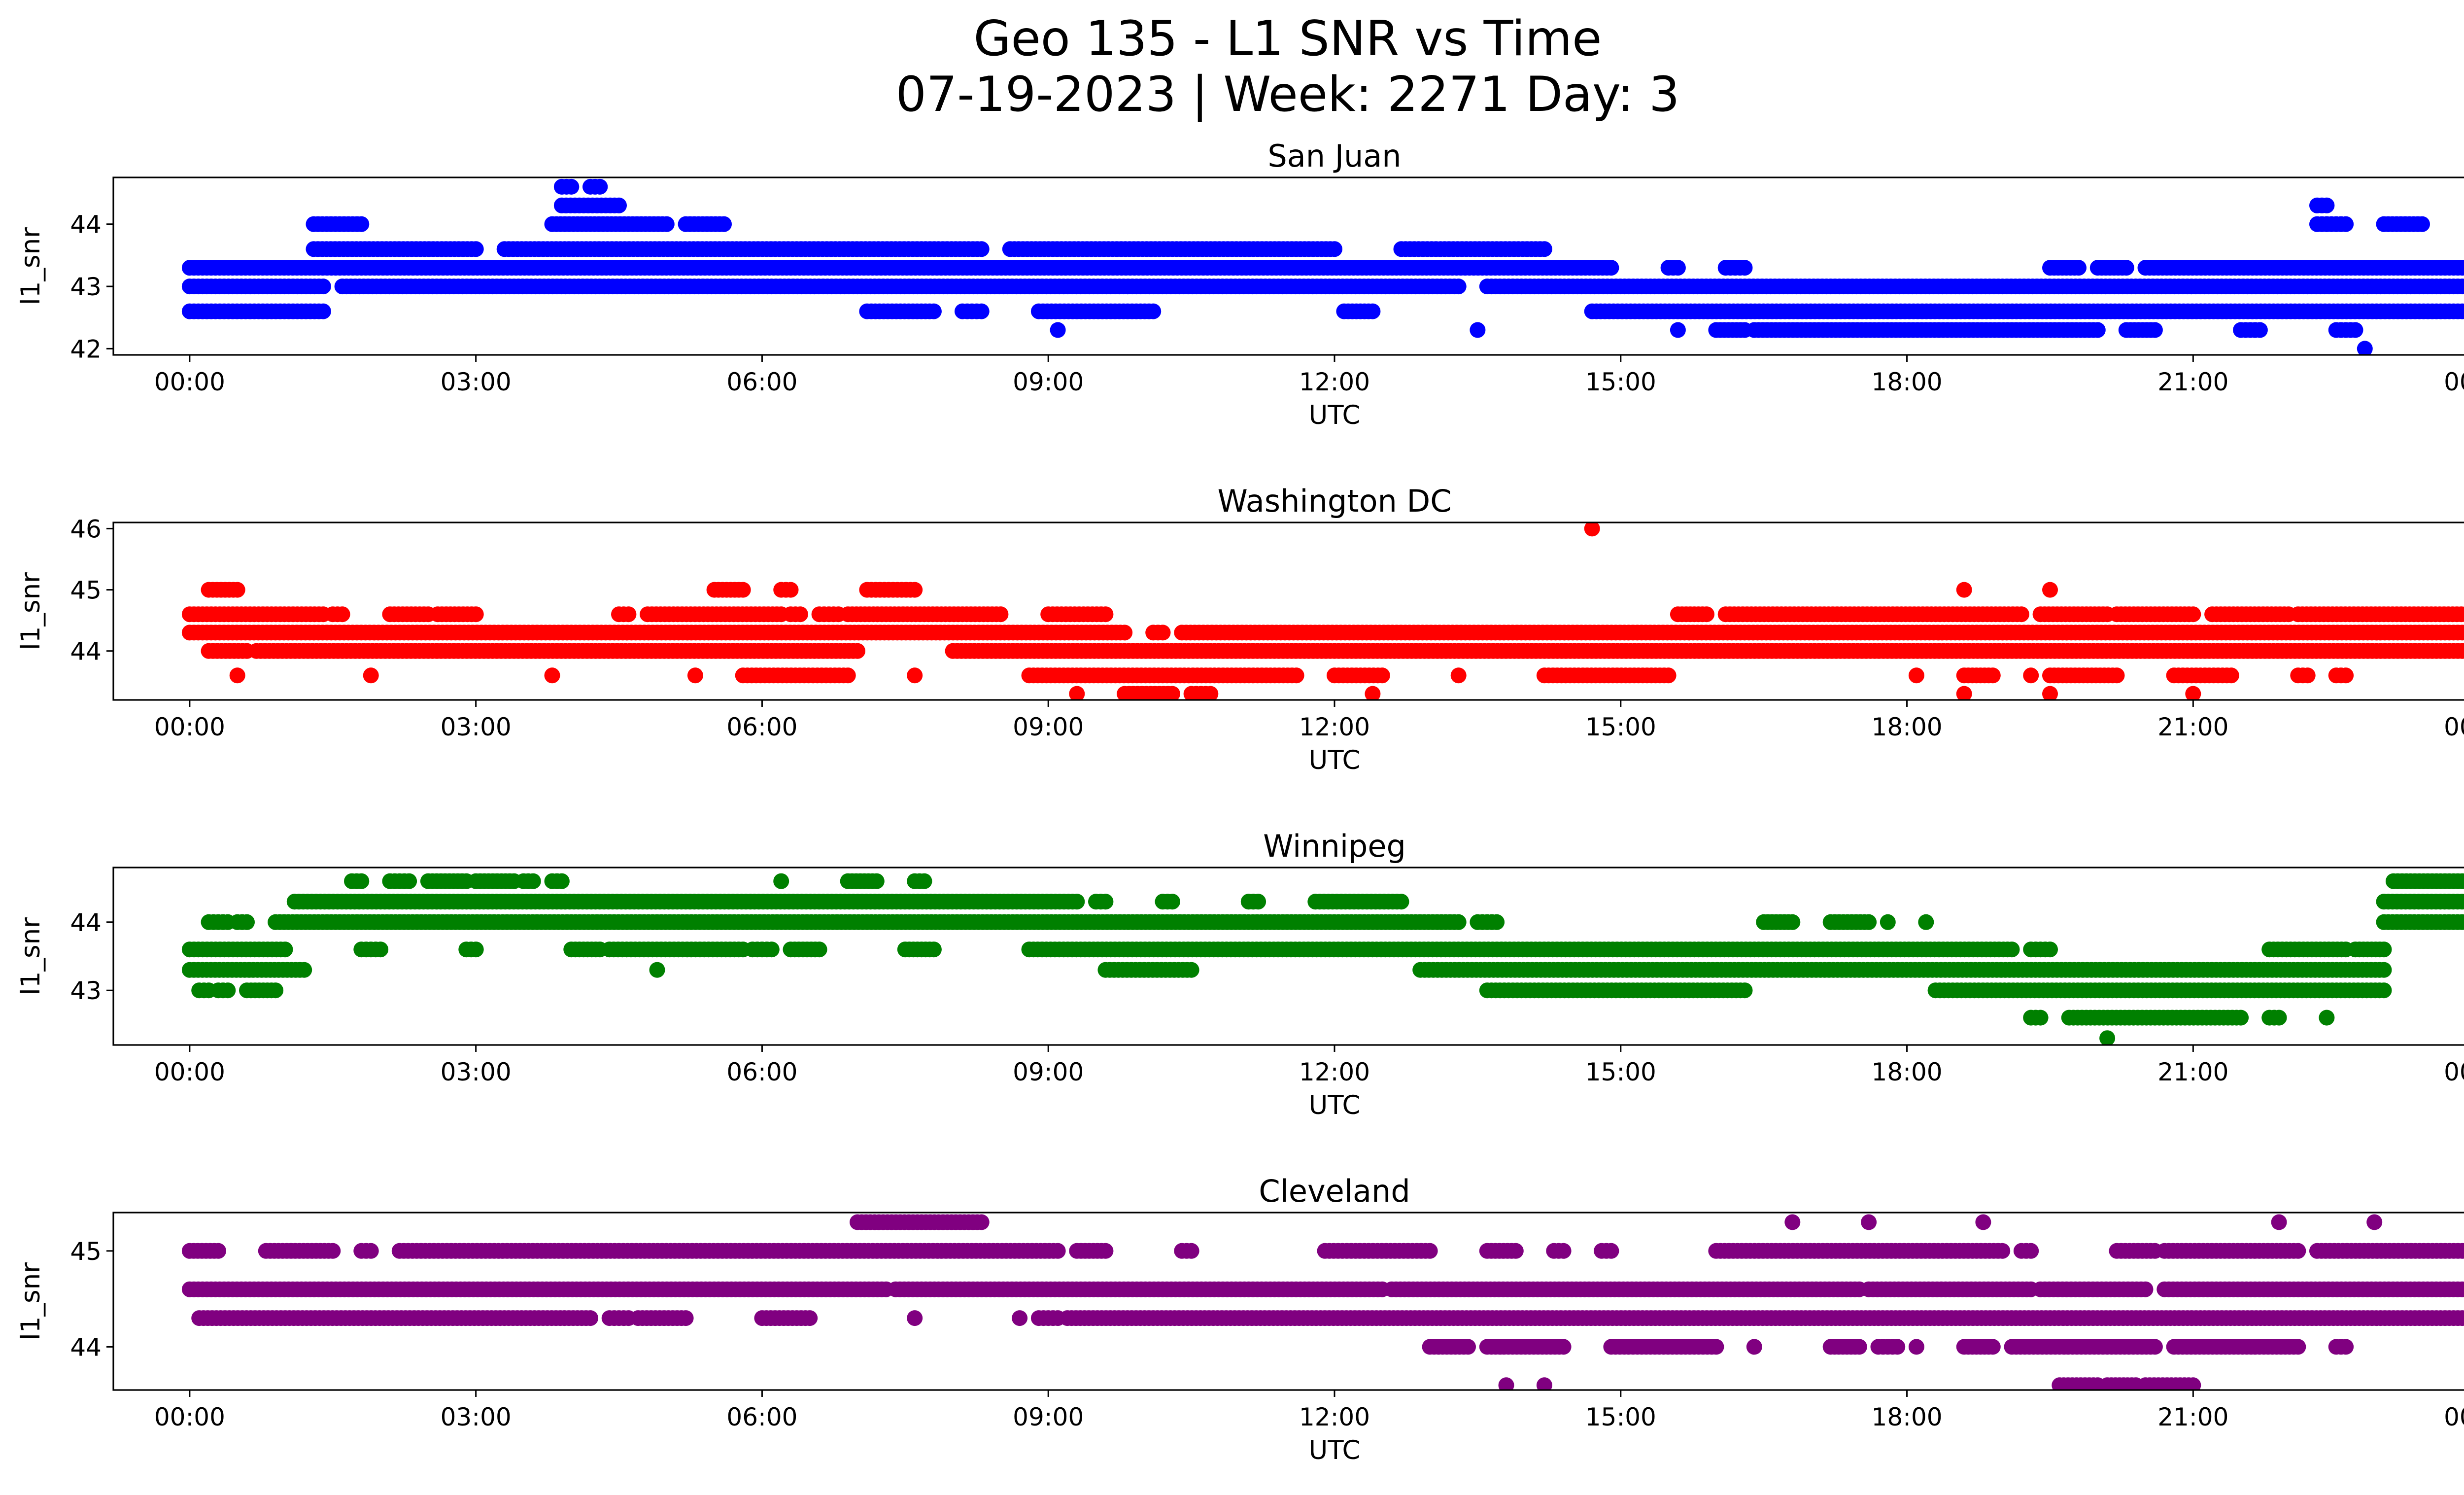 Image resolution: width=2464 pixels, height=1495 pixels. Describe the element at coordinates (1907, 727) in the screenshot. I see `x-tick-label: 18:00` at that location.